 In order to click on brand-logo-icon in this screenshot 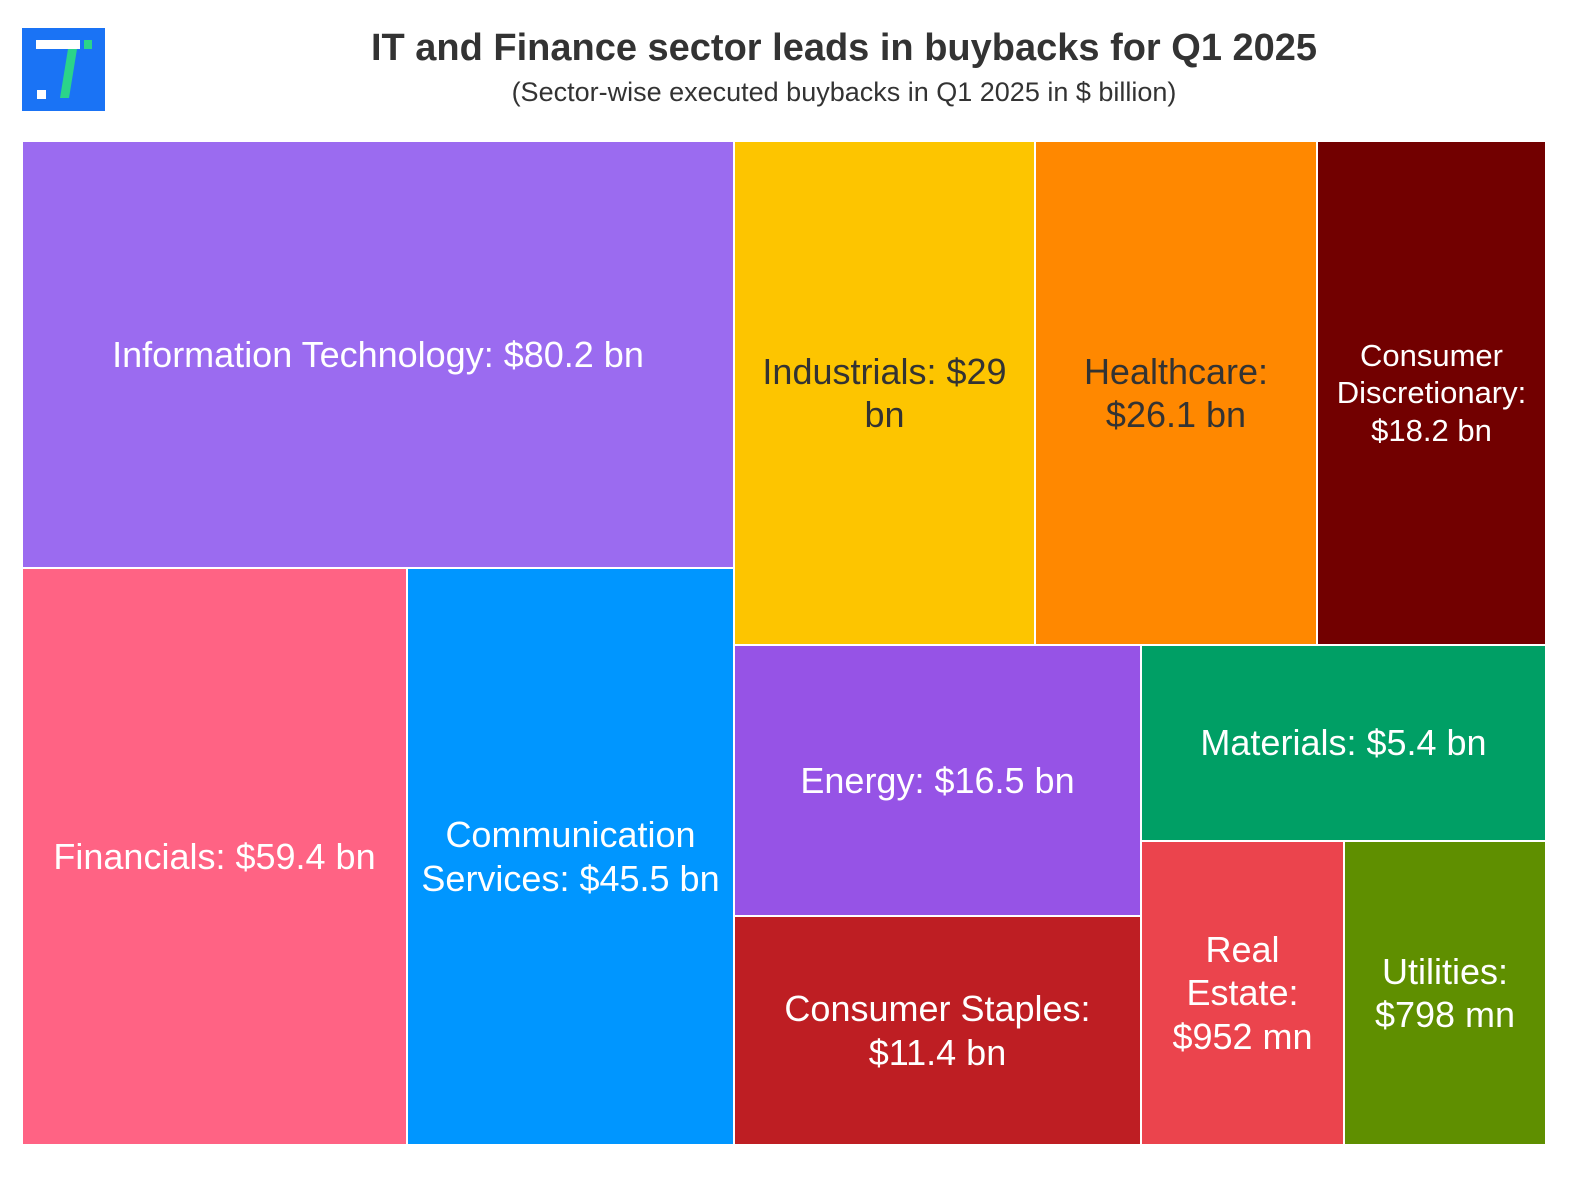, I will do `click(63, 69)`.